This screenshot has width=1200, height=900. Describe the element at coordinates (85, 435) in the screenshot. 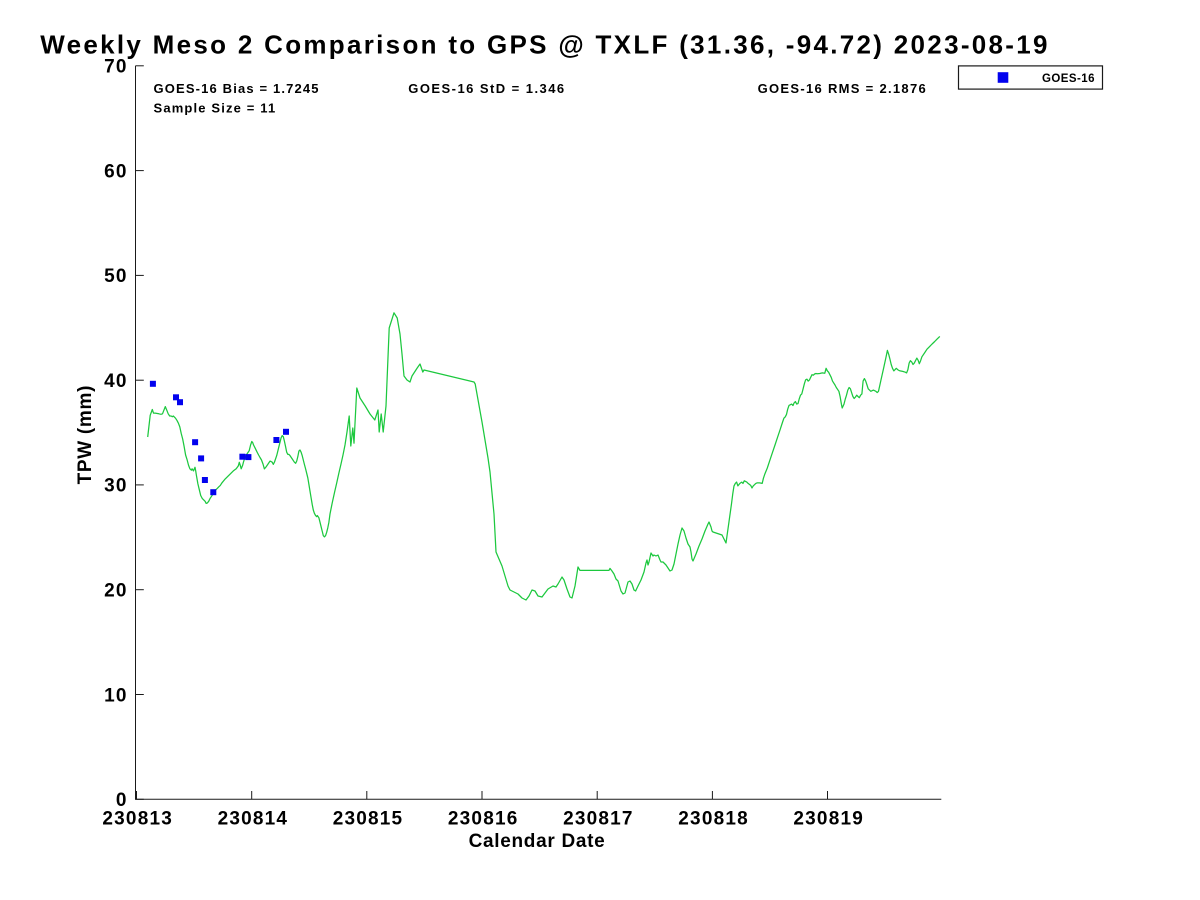

I see `svg-text: TPW (mm)` at that location.